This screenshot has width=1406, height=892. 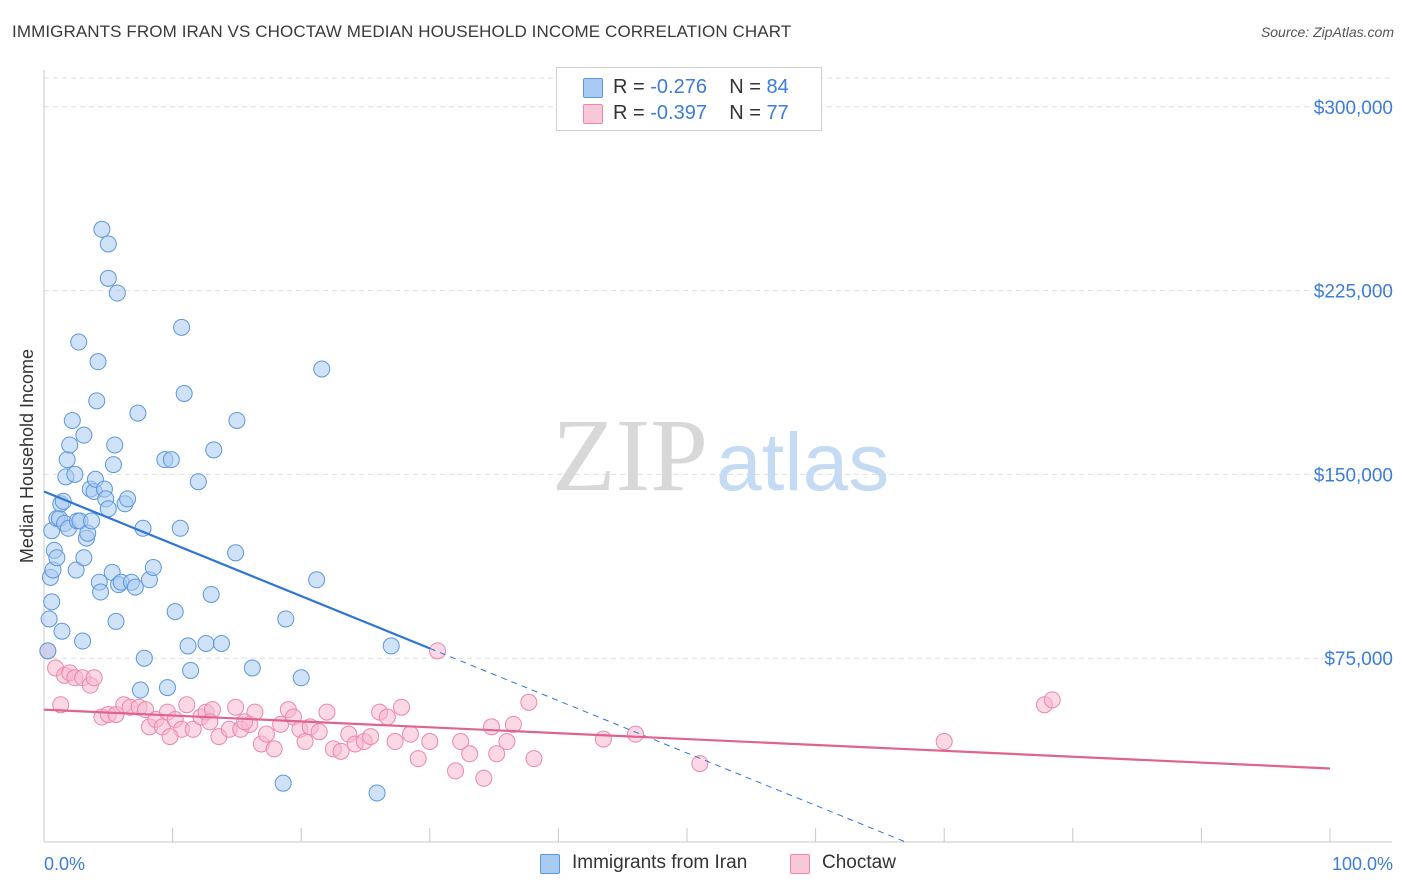 I want to click on source-label: Source: ZipAtlas.com, so click(x=1327, y=32).